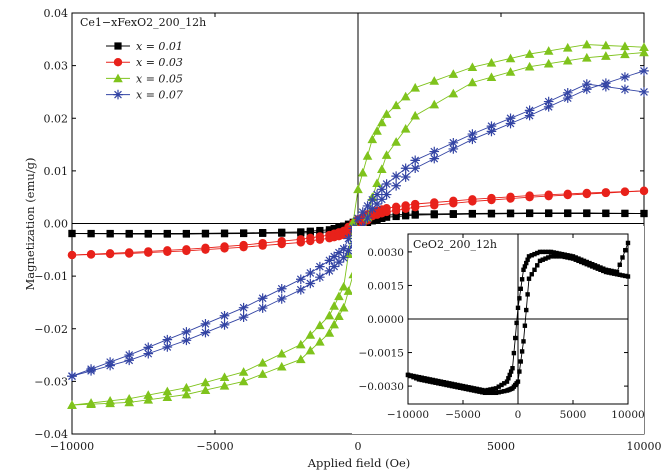 Image resolution: width=670 pixels, height=475 pixels. What do you see at coordinates (51, 329) in the screenshot?
I see `main-y-tick-label: −0.02` at bounding box center [51, 329].